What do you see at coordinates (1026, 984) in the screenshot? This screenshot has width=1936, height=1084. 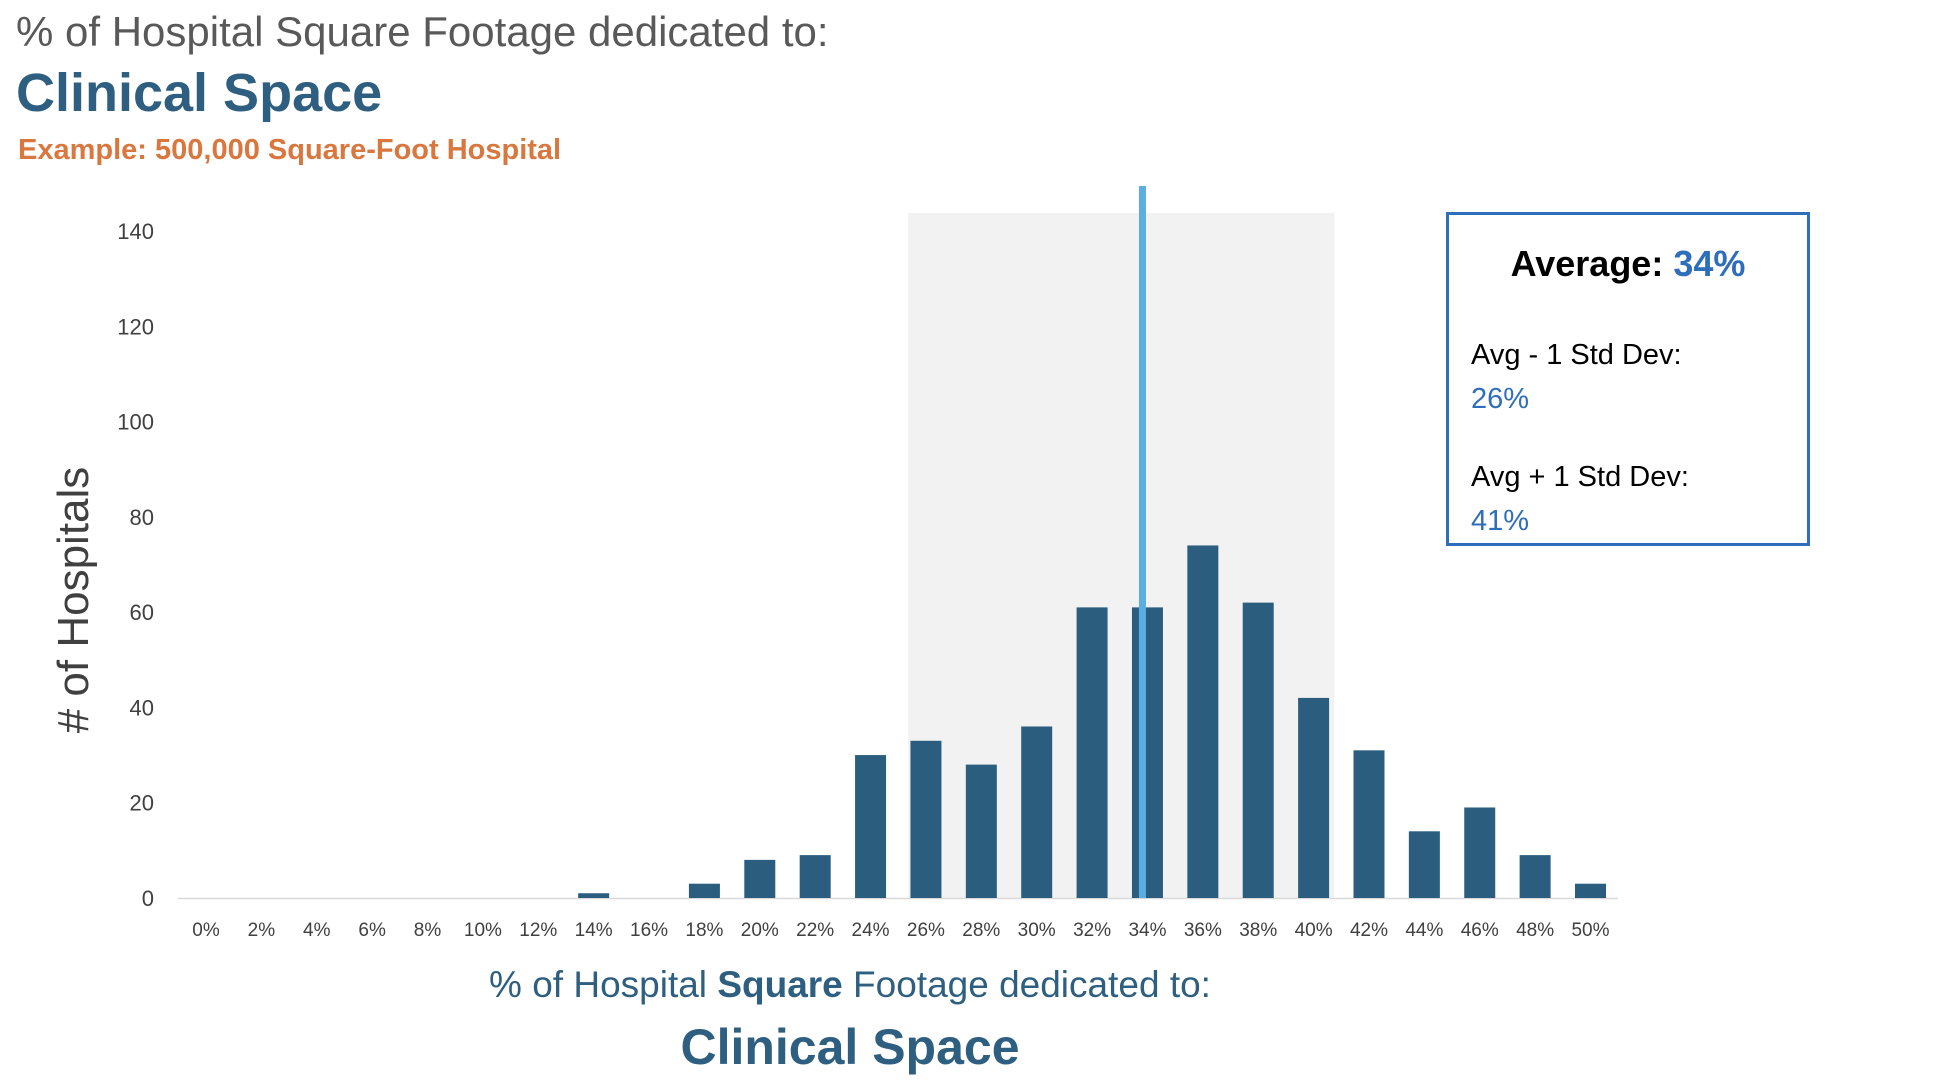 I see `x-axis-title-post: Footage dedicated to:` at bounding box center [1026, 984].